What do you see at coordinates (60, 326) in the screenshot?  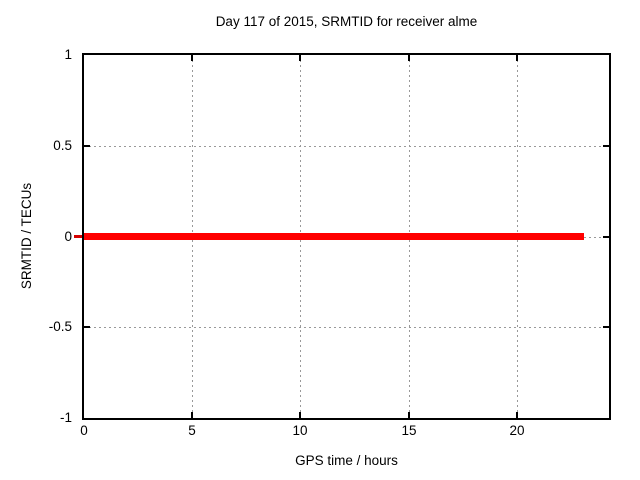 I see `y-tick-label: -0.5` at bounding box center [60, 326].